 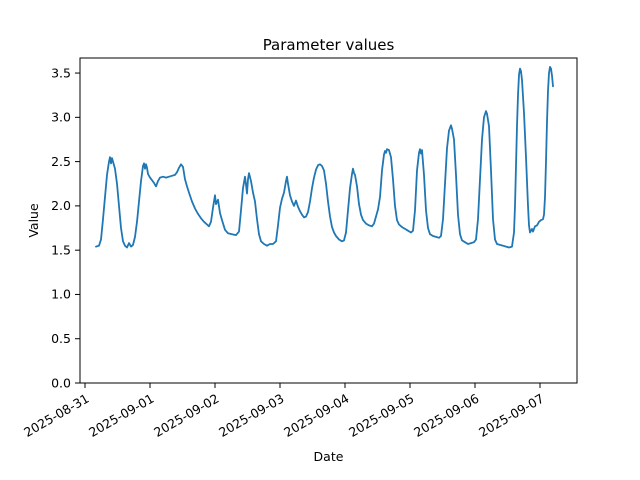 I want to click on y-tick-label: 3.5, so click(x=61, y=72).